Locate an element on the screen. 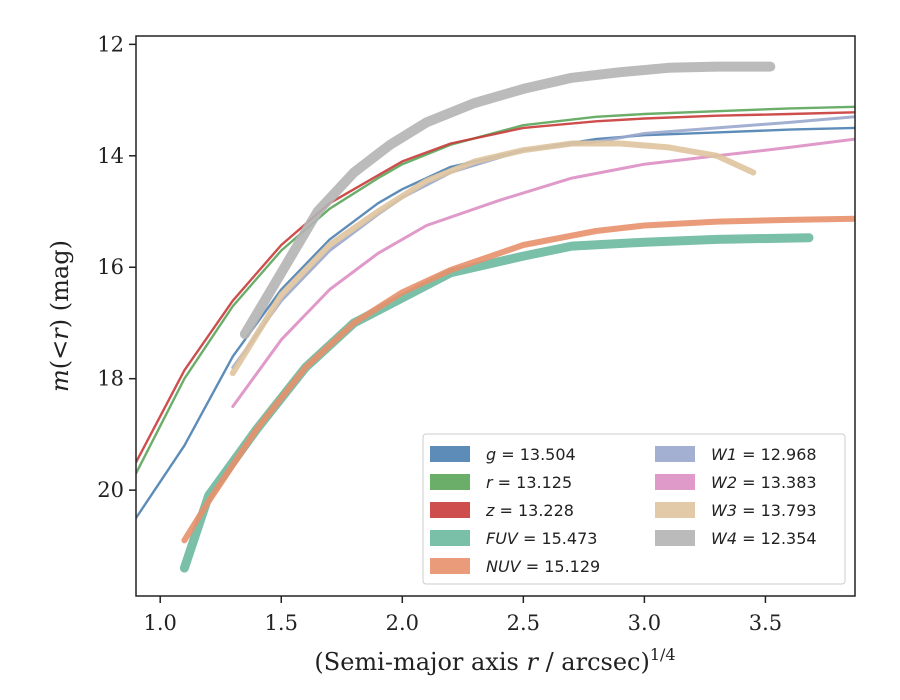 The image size is (900, 700). legend-label-fuv: FUV = 15.473 is located at coordinates (541, 538).